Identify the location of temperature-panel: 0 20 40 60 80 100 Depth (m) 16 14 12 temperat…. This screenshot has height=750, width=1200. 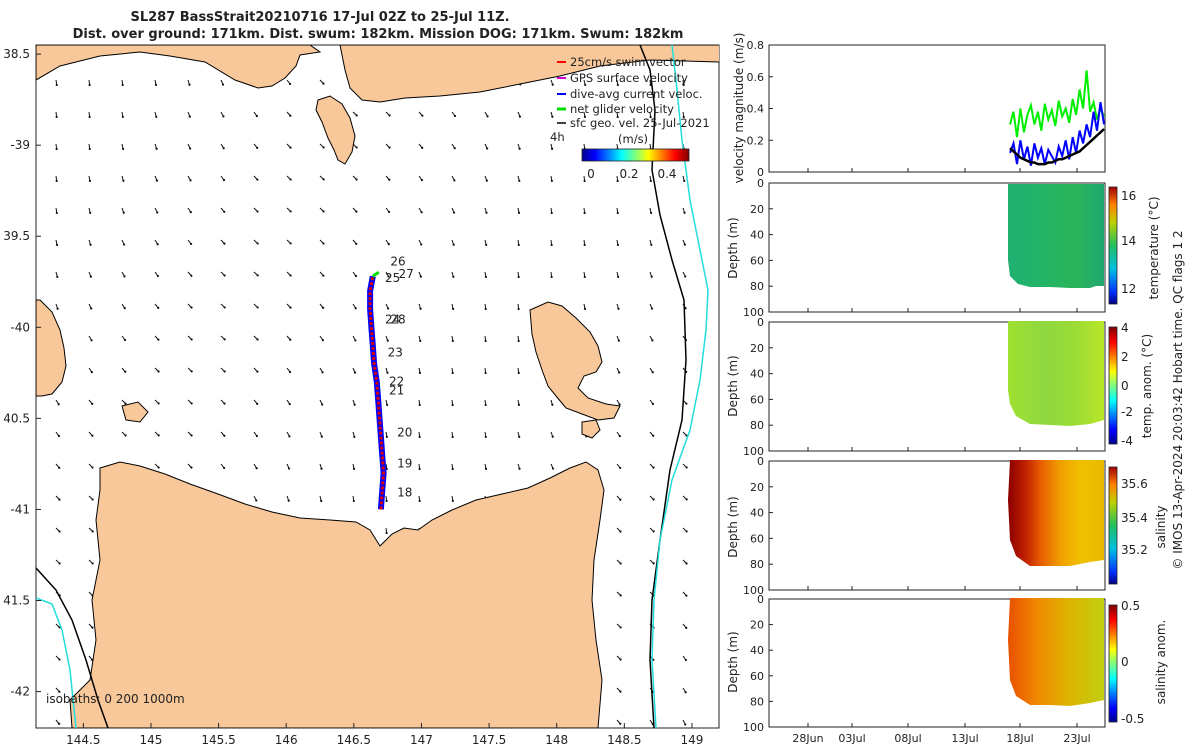
(943, 248).